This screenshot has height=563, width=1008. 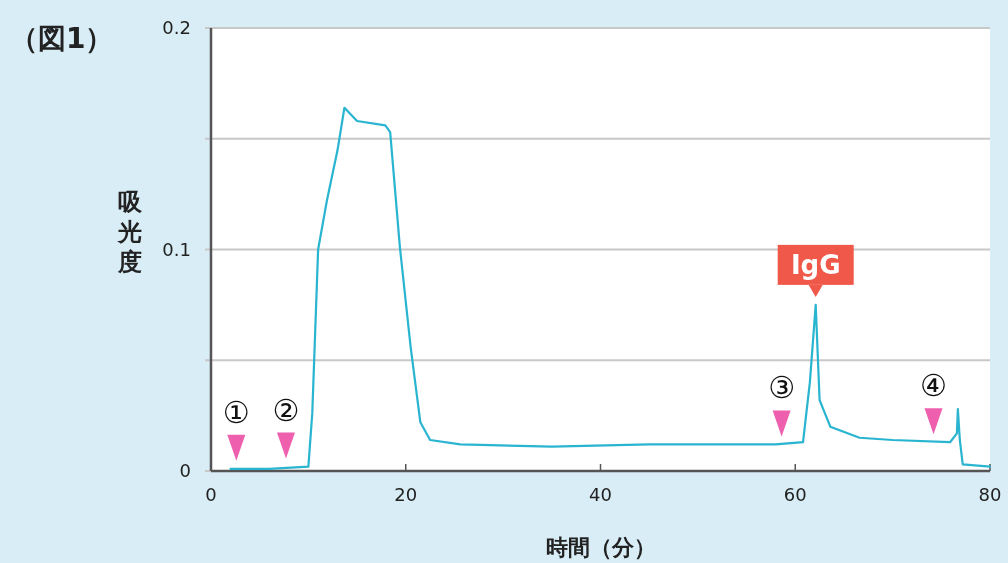 I want to click on annotation: ③, so click(x=782, y=388).